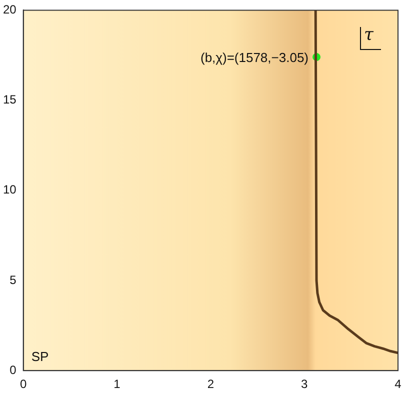 This screenshot has height=395, width=407. I want to click on x-tick-label: 1, so click(117, 384).